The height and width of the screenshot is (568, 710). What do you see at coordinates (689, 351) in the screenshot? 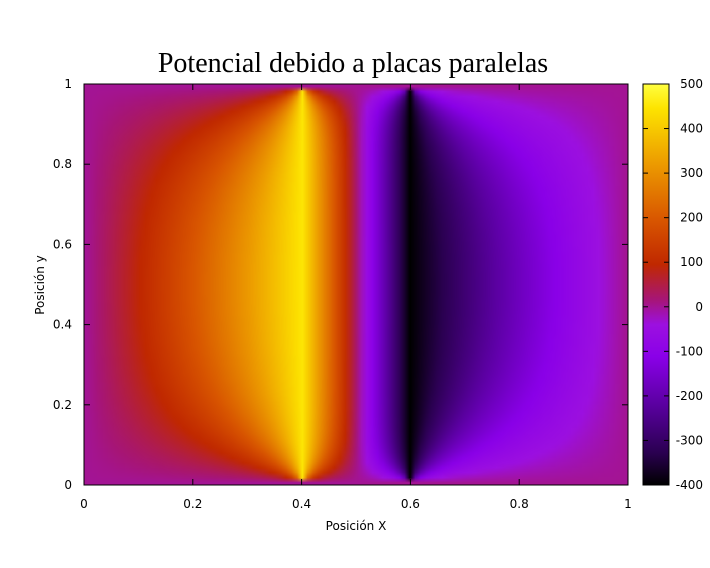
I see `colorbar-tick-label: -100` at bounding box center [689, 351].